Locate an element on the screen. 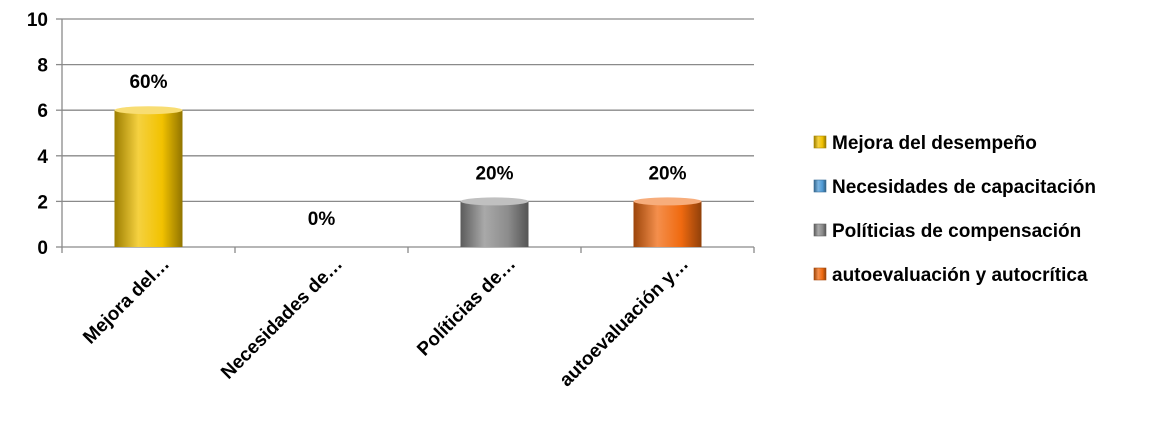  data-label: 60% is located at coordinates (148, 82).